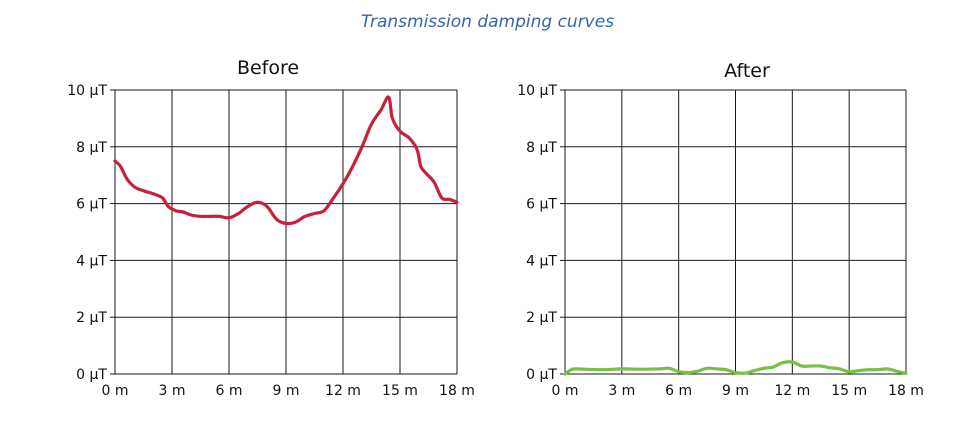  What do you see at coordinates (268, 68) in the screenshot?
I see `chart-title: Before` at bounding box center [268, 68].